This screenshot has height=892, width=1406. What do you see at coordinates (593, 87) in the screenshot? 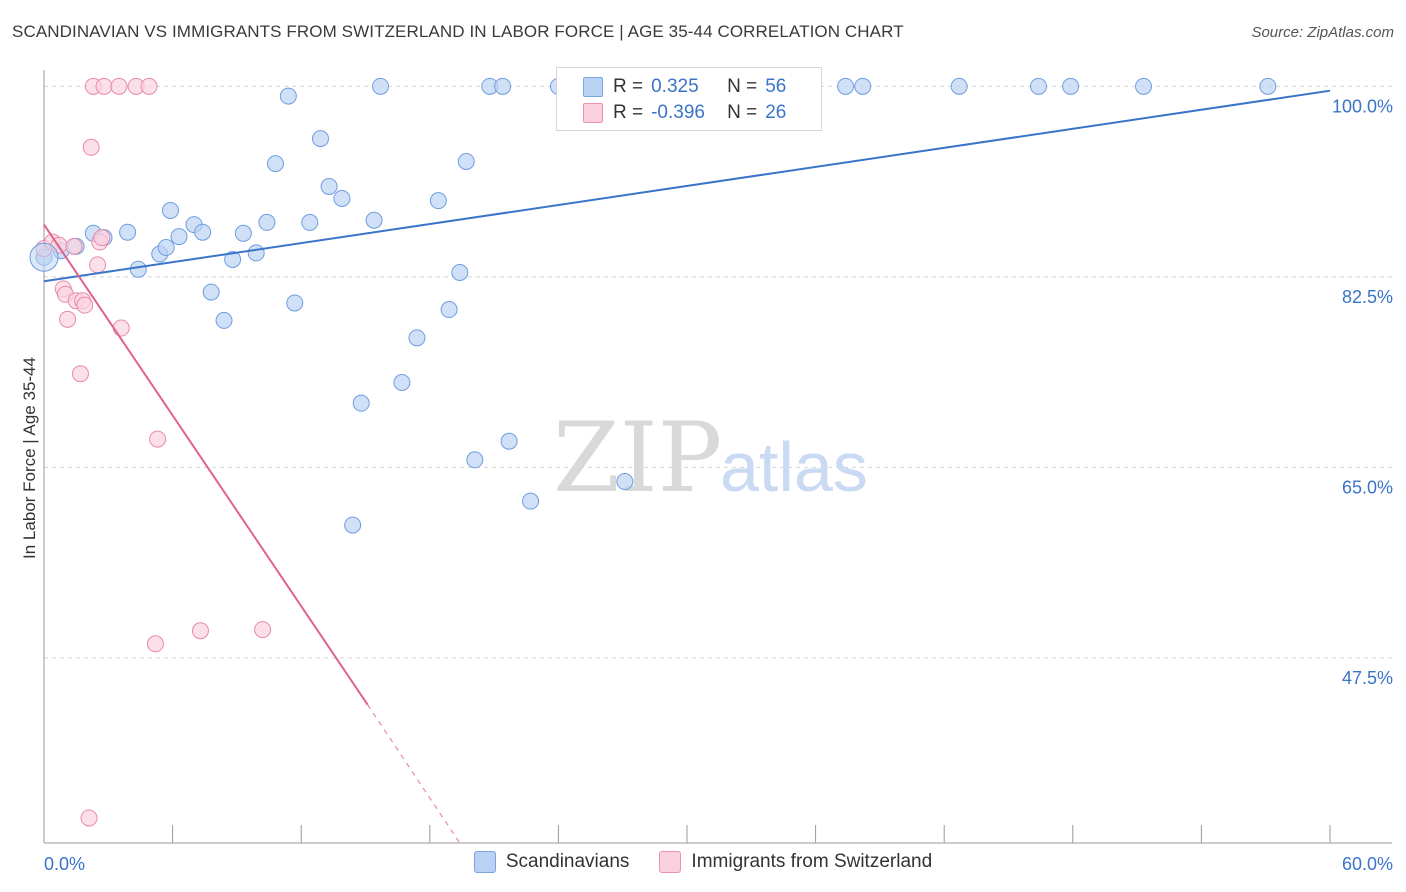
I see `legend-swatch-scandinavians` at bounding box center [593, 87].